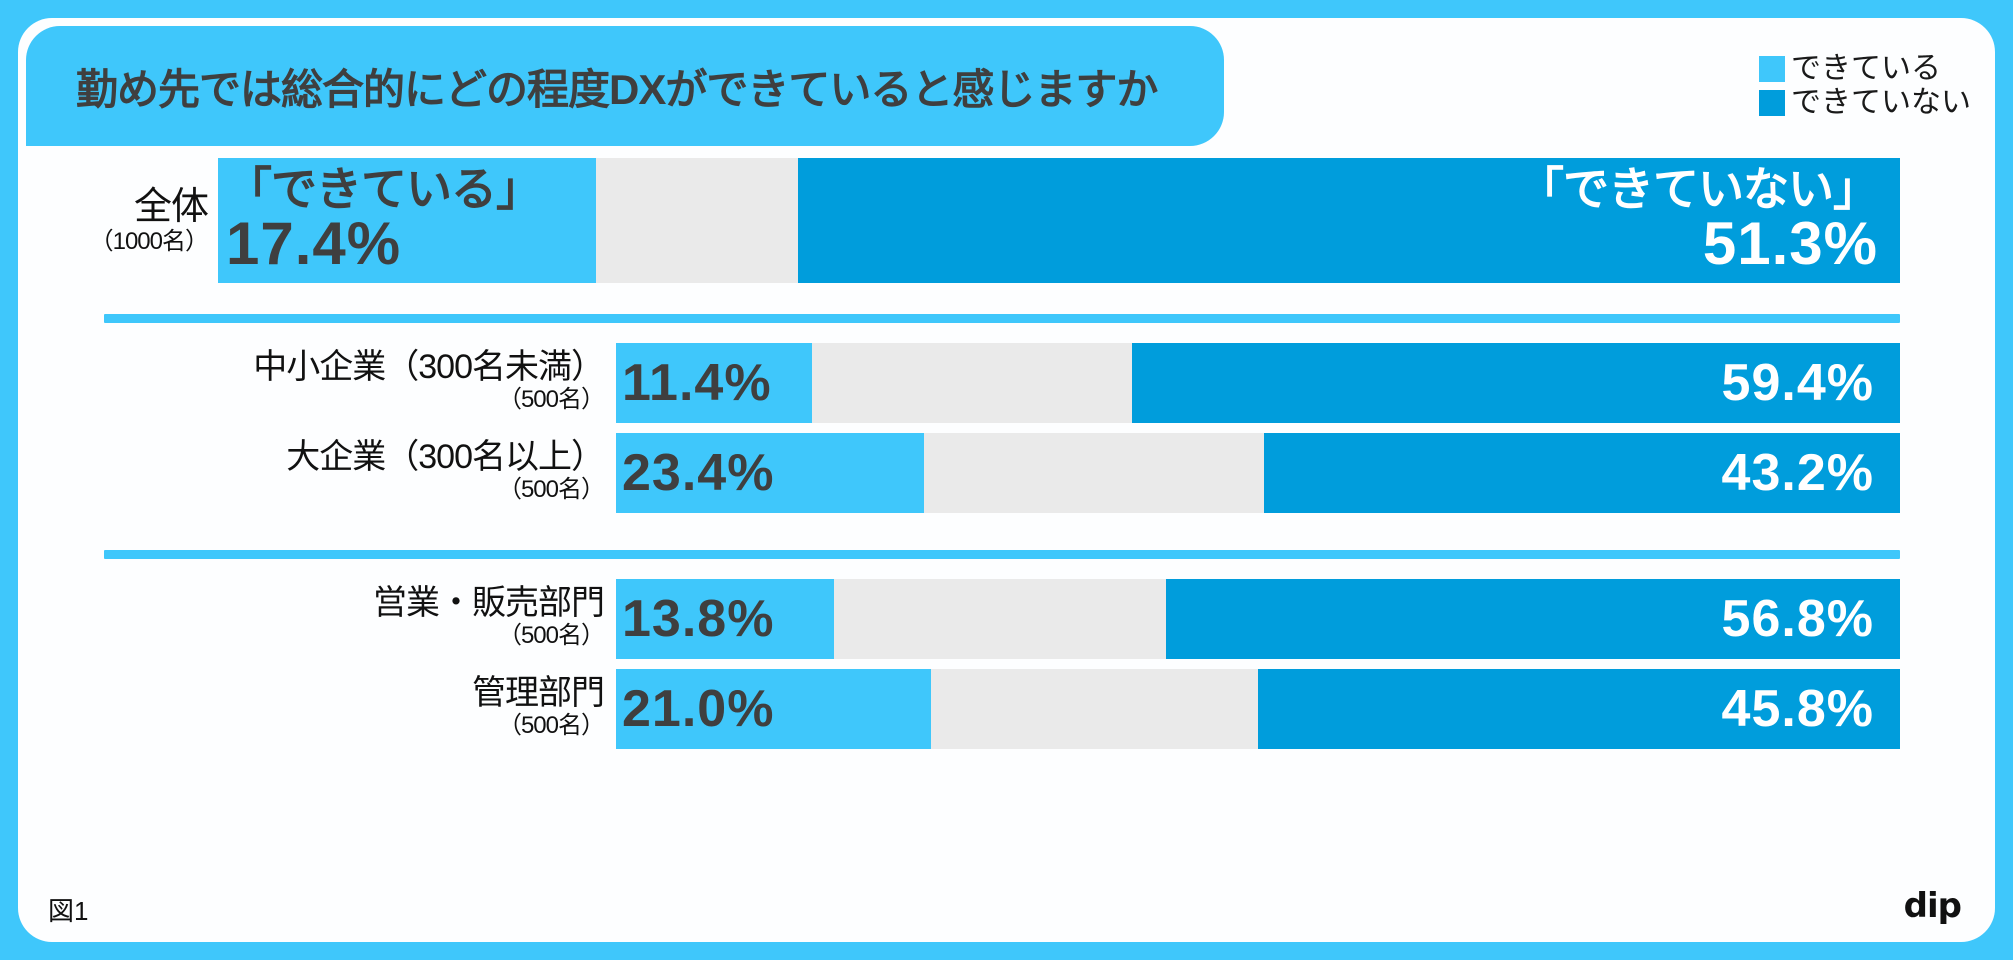 Image resolution: width=2013 pixels, height=960 pixels. What do you see at coordinates (311, 616) in the screenshot?
I see `row-label-eigyo: 営業・販売部門 （500名）` at bounding box center [311, 616].